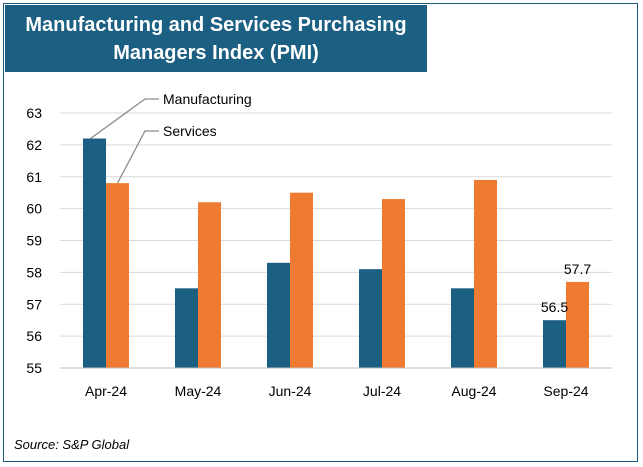 This screenshot has height=467, width=643. I want to click on y-tick-label: 62, so click(34, 145).